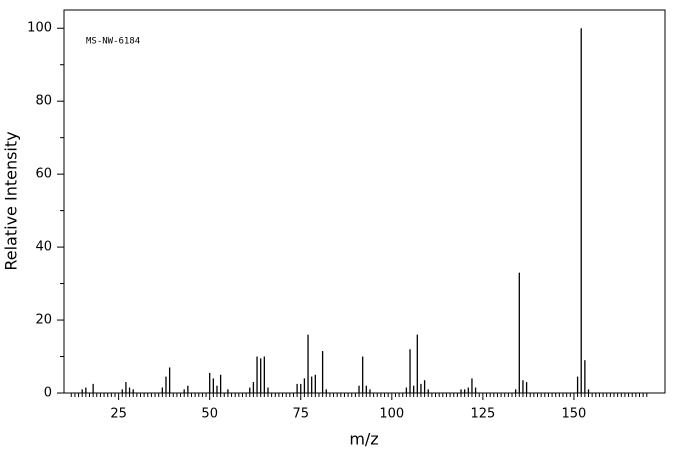 The height and width of the screenshot is (455, 676). What do you see at coordinates (391, 414) in the screenshot?
I see `x-tick-label: 100` at bounding box center [391, 414].